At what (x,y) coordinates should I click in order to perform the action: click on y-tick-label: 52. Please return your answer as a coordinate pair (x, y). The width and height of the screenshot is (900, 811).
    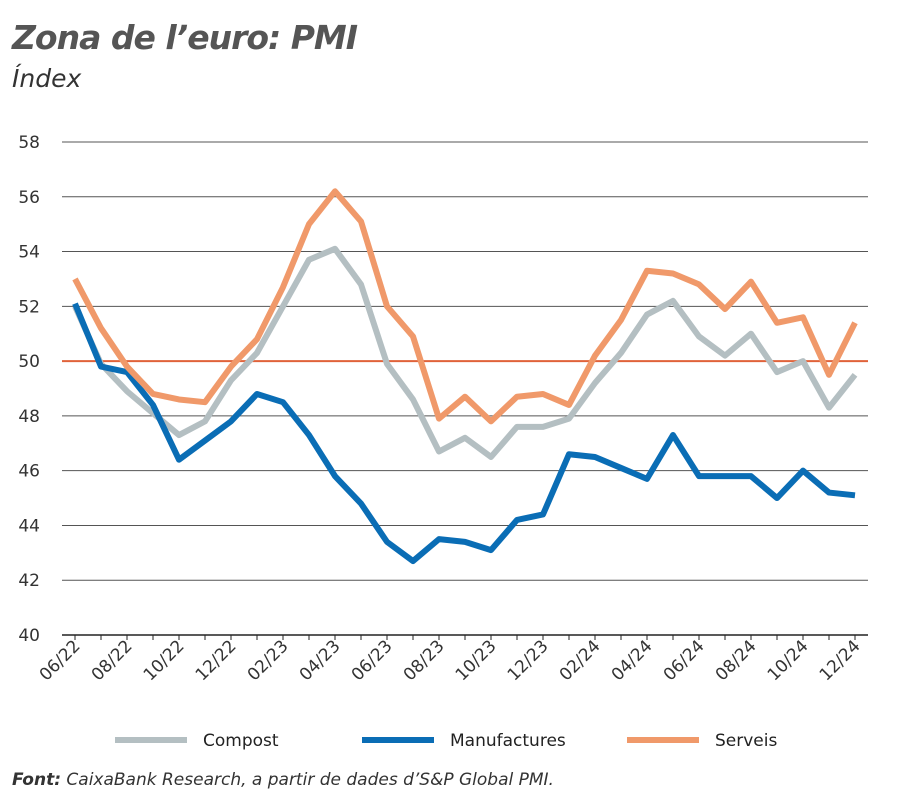
    Looking at the image, I should click on (29, 307).